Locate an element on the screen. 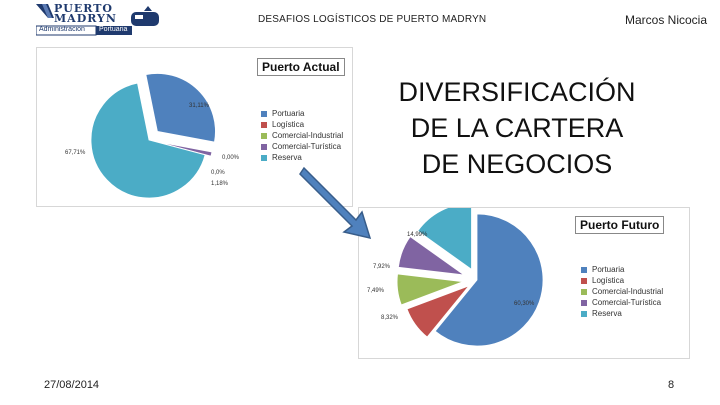  transition-arrow-icon is located at coordinates (335, 203).